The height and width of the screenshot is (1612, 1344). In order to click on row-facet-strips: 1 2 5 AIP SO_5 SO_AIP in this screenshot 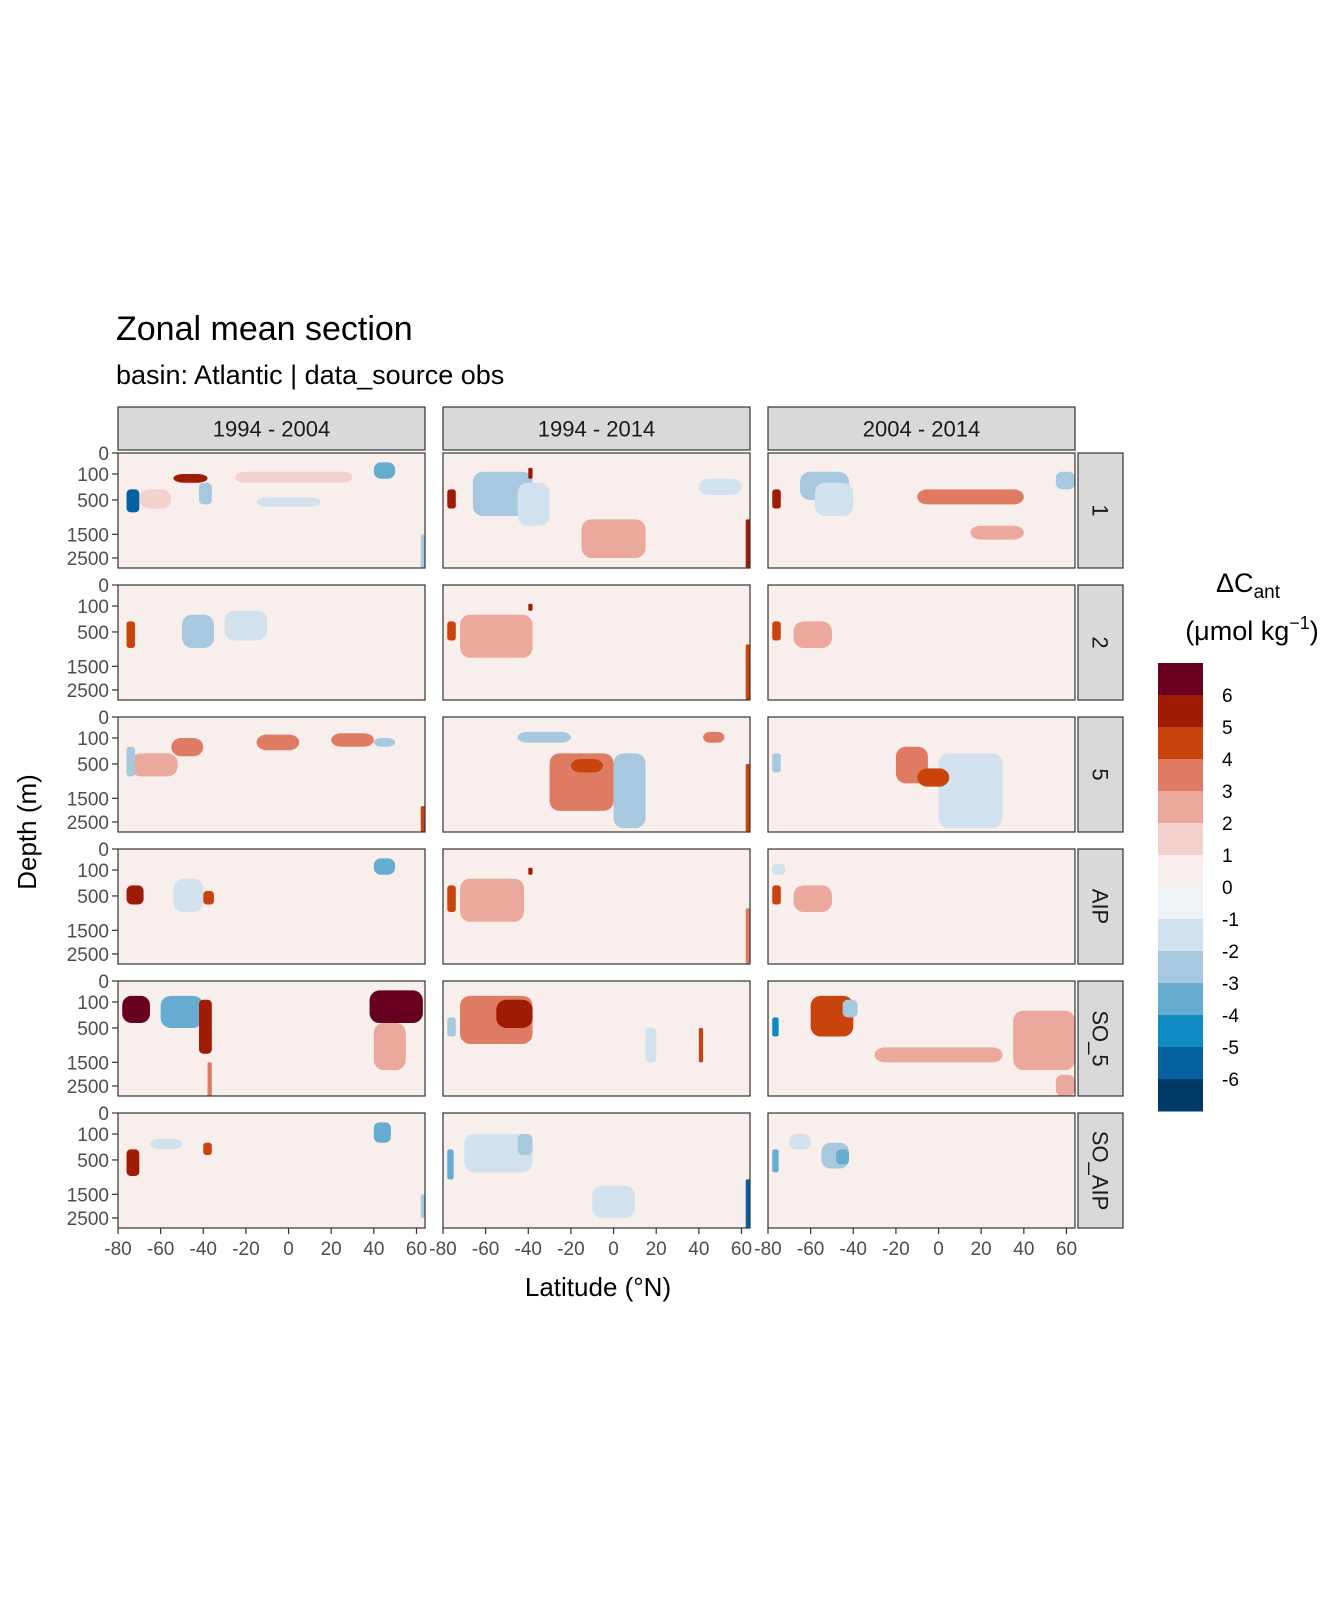, I will do `click(1100, 840)`.